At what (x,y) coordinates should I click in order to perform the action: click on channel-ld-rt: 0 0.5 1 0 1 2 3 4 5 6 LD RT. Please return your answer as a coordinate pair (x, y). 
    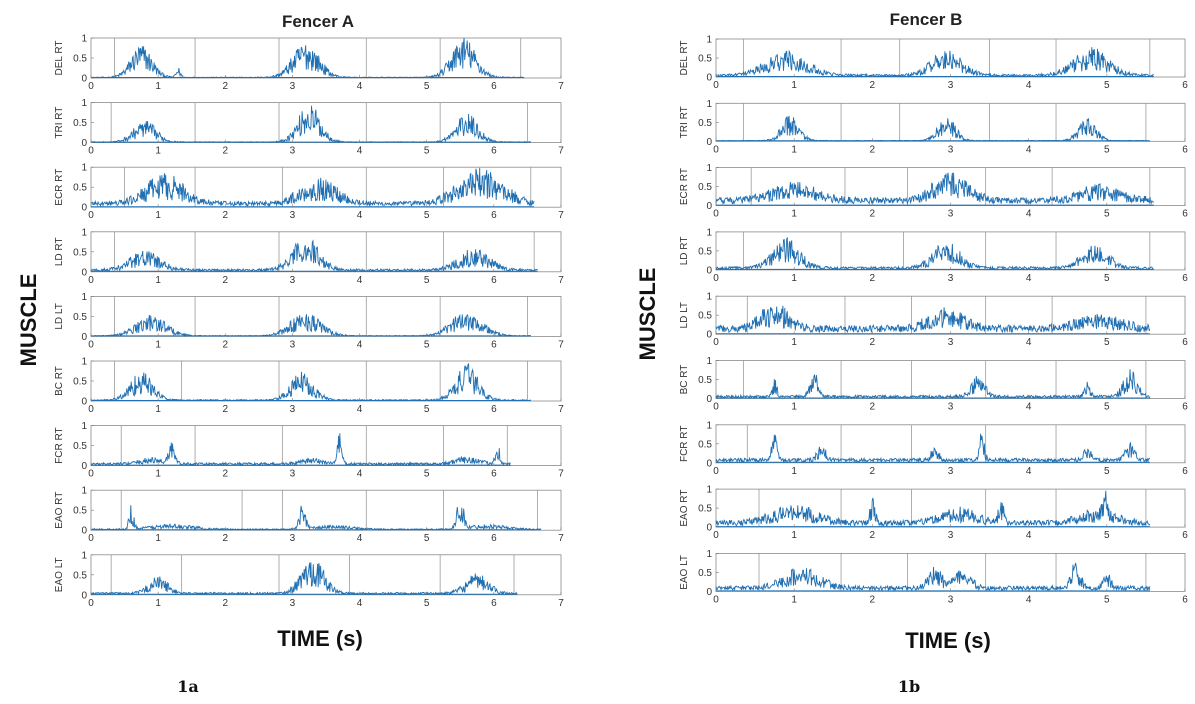
    Looking at the image, I should click on (933, 255).